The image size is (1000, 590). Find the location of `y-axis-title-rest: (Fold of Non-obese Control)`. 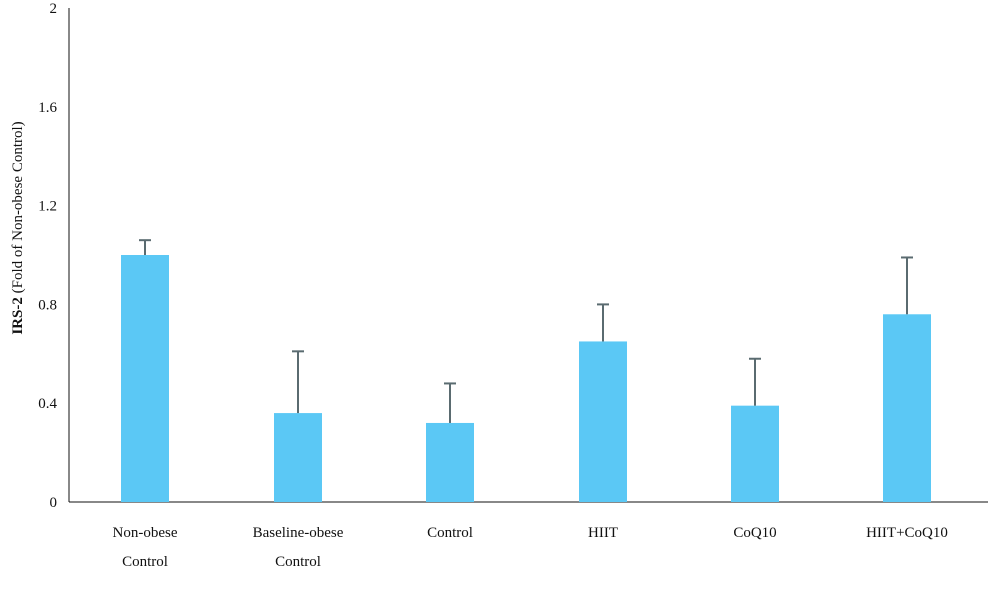

y-axis-title-rest: (Fold of Non-obese Control) is located at coordinates (18, 209).